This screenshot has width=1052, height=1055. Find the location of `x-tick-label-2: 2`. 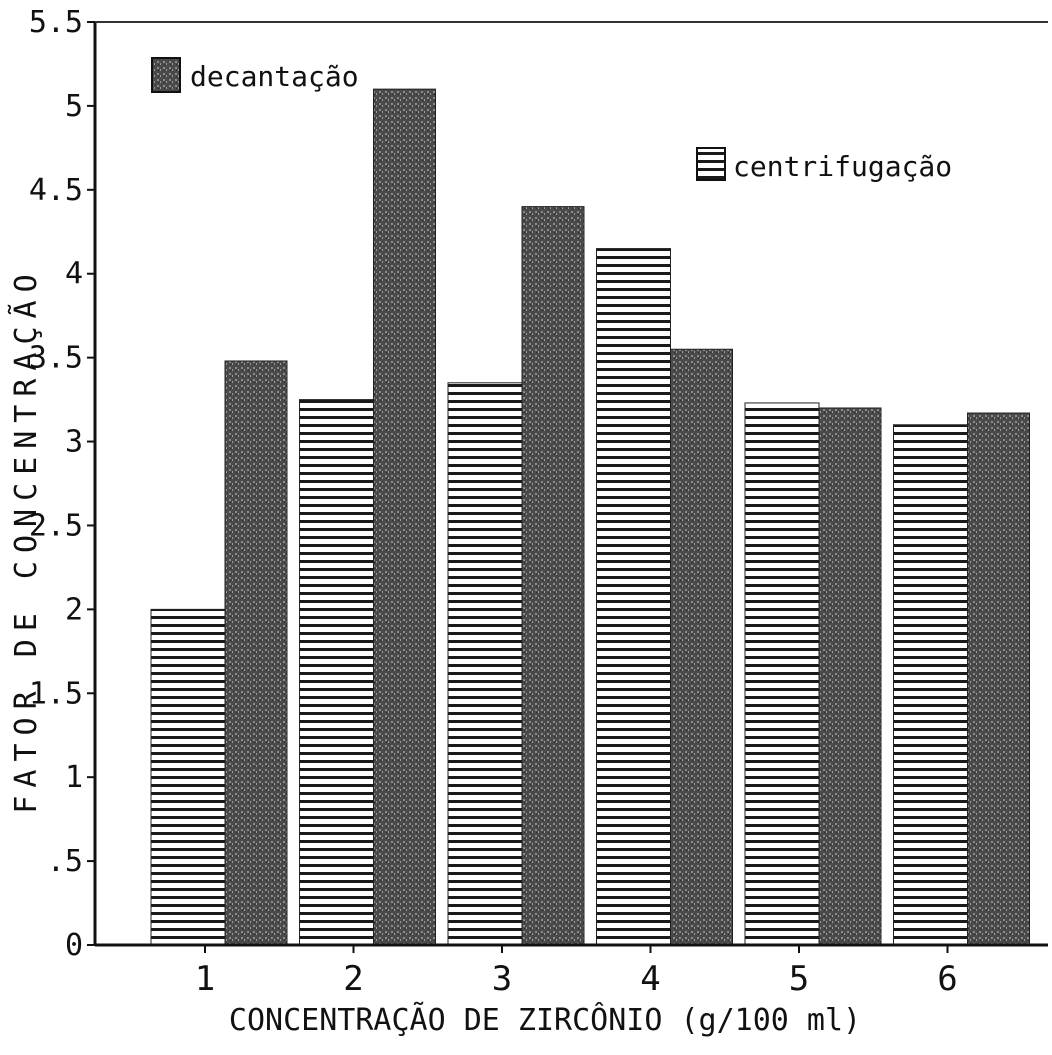

x-tick-label-2: 2 is located at coordinates (353, 979).